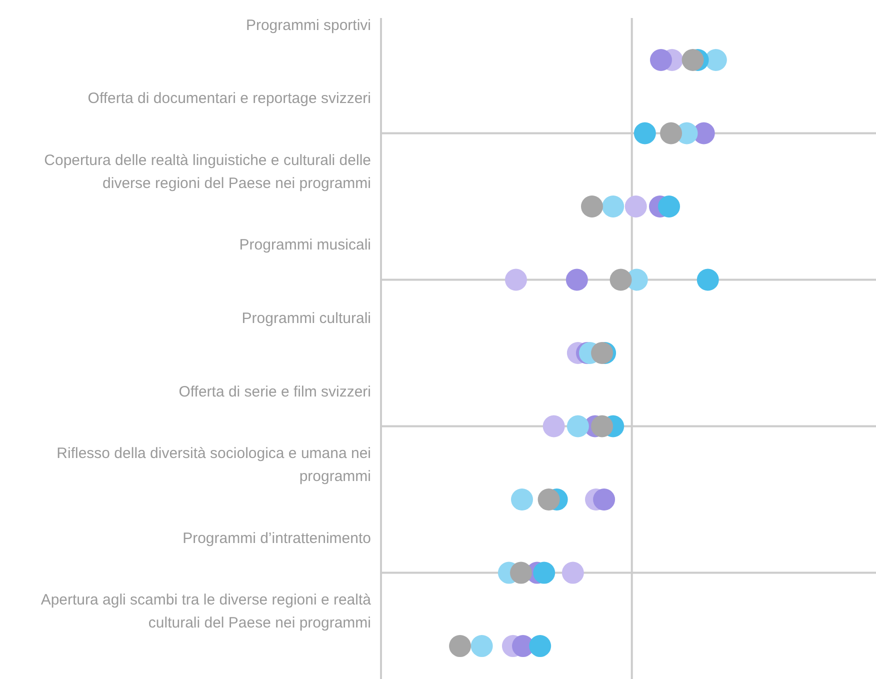  Describe the element at coordinates (274, 391) in the screenshot. I see `y-tick-label: Offerta di serie e film svizzeri` at that location.